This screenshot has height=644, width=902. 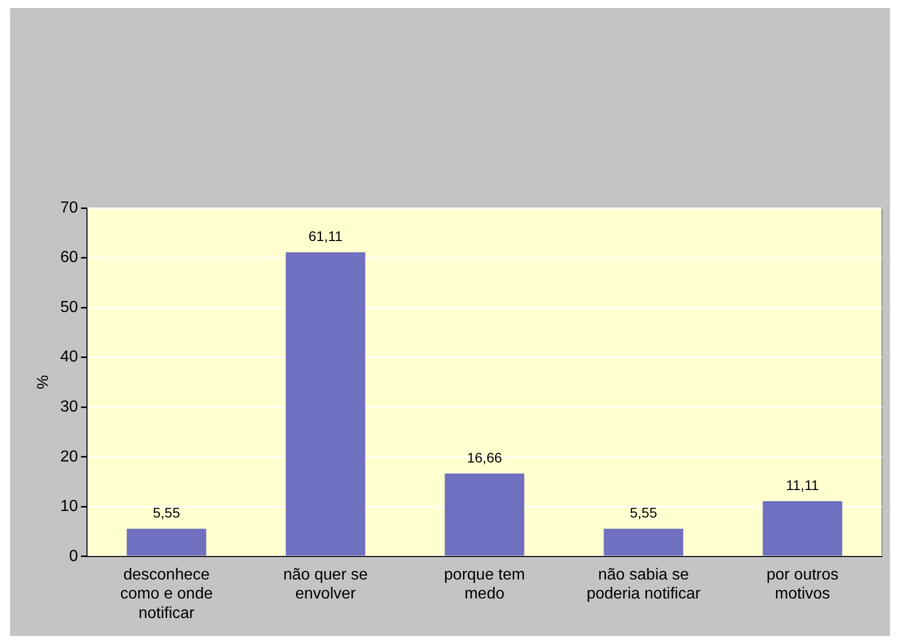 I want to click on y-tick-label: 20, so click(x=69, y=457).